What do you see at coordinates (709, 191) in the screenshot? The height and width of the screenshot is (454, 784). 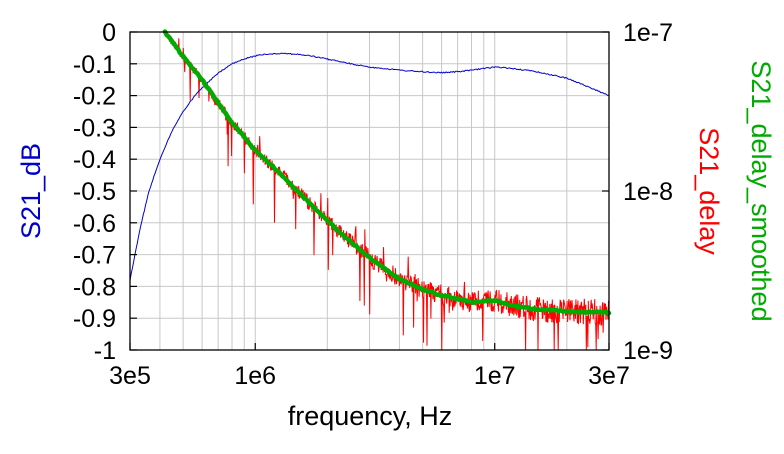 I see `y-right-axis-title-delay: S21_delay` at bounding box center [709, 191].